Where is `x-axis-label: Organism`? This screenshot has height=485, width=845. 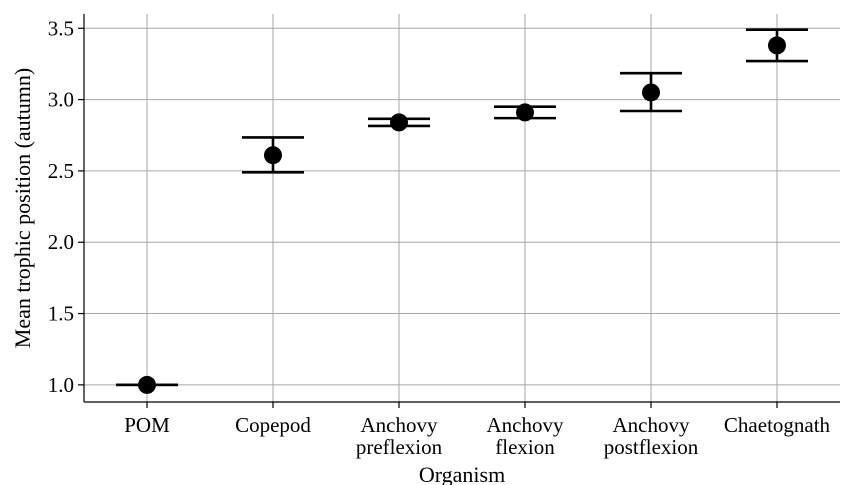 x-axis-label: Organism is located at coordinates (462, 473).